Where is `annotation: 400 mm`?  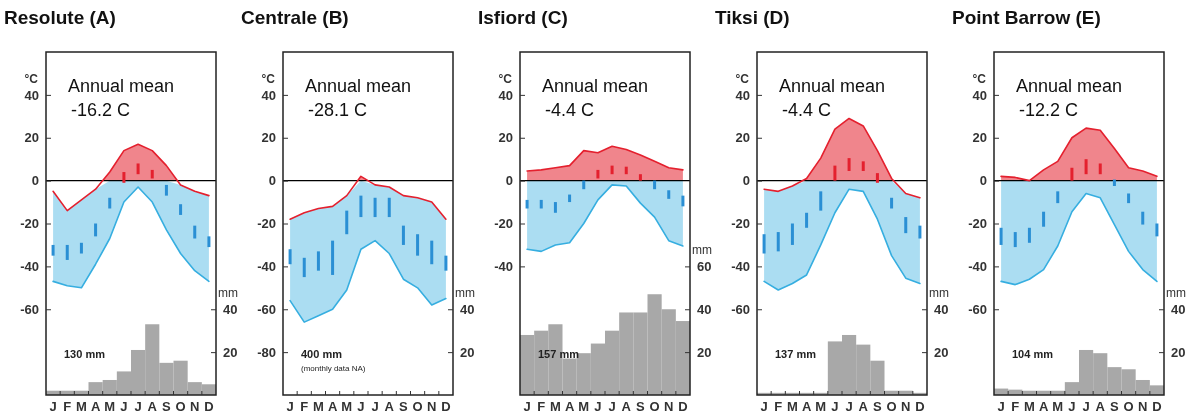 annotation: 400 mm is located at coordinates (322, 354).